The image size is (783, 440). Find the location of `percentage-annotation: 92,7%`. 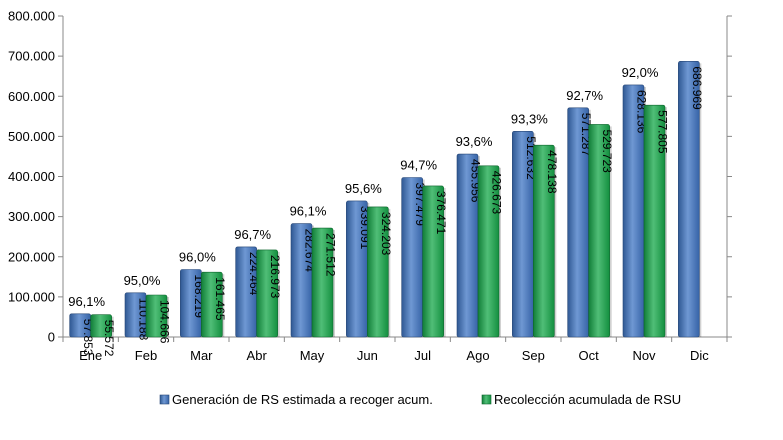

percentage-annotation: 92,7% is located at coordinates (584, 95).